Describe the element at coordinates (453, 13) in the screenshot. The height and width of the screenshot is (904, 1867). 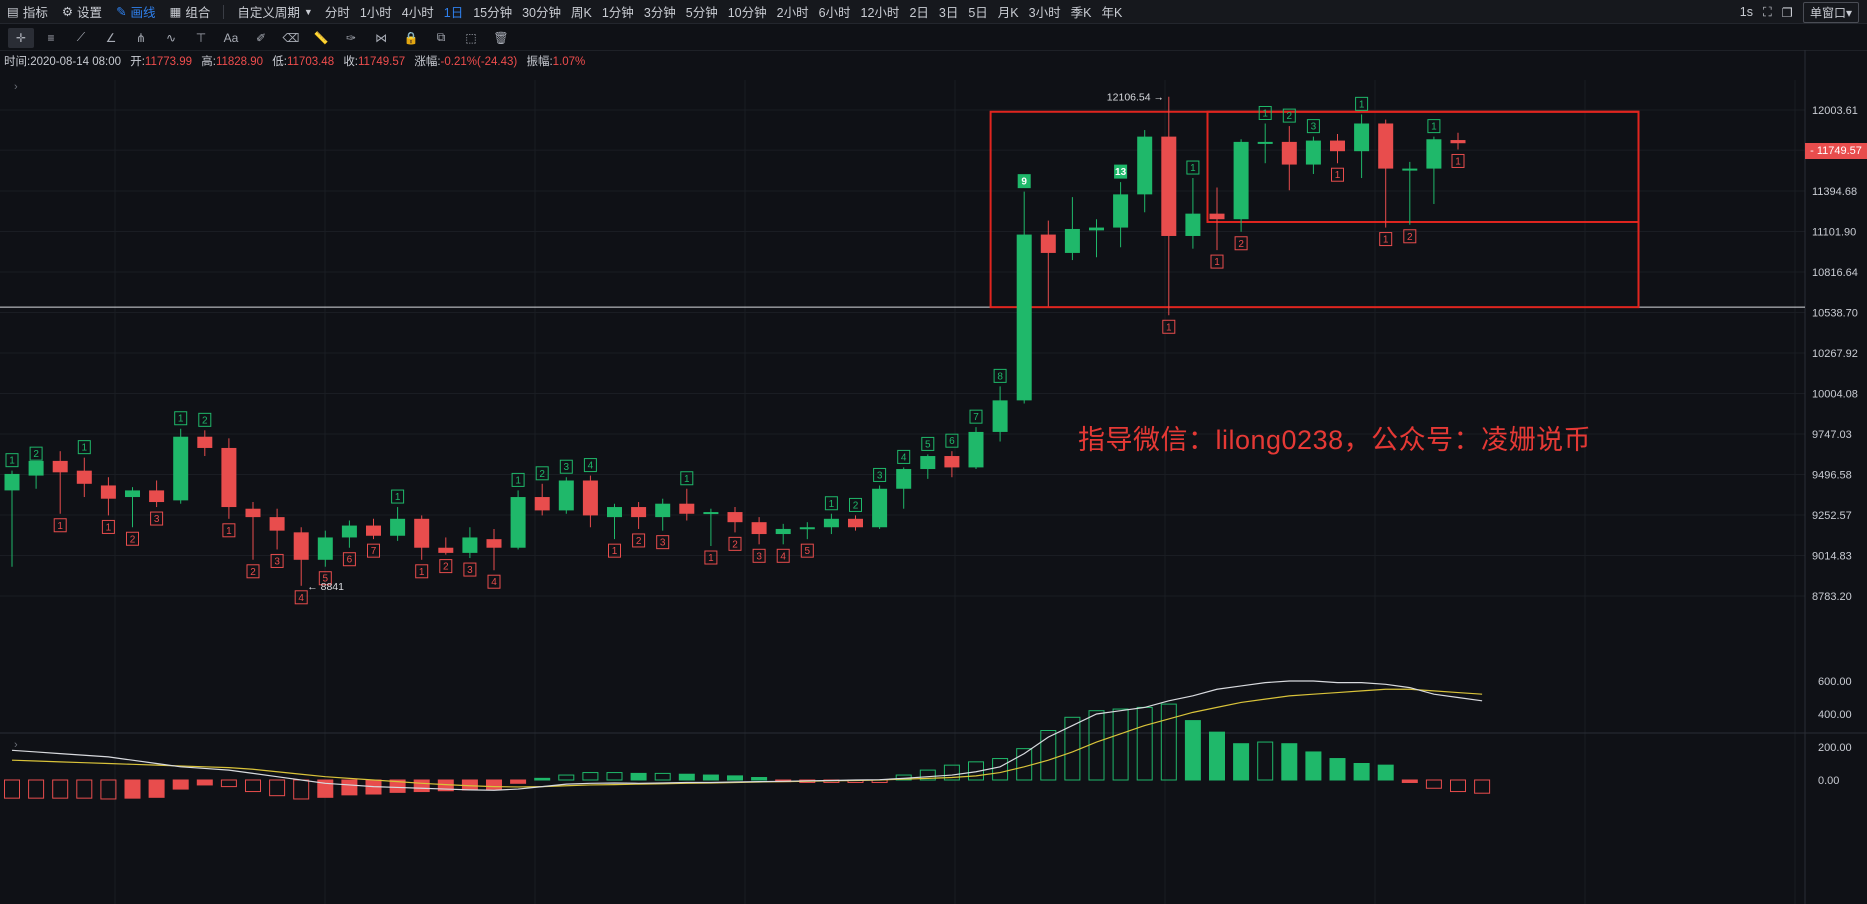
I see `period-tab: 1日` at that location.